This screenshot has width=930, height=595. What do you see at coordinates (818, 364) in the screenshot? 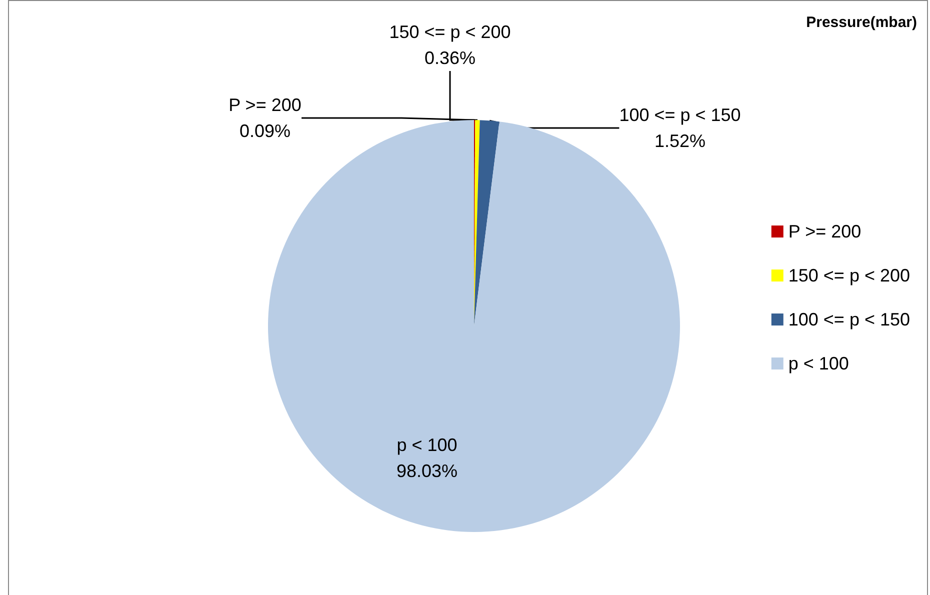
I see `legend-label: p < 100` at bounding box center [818, 364].